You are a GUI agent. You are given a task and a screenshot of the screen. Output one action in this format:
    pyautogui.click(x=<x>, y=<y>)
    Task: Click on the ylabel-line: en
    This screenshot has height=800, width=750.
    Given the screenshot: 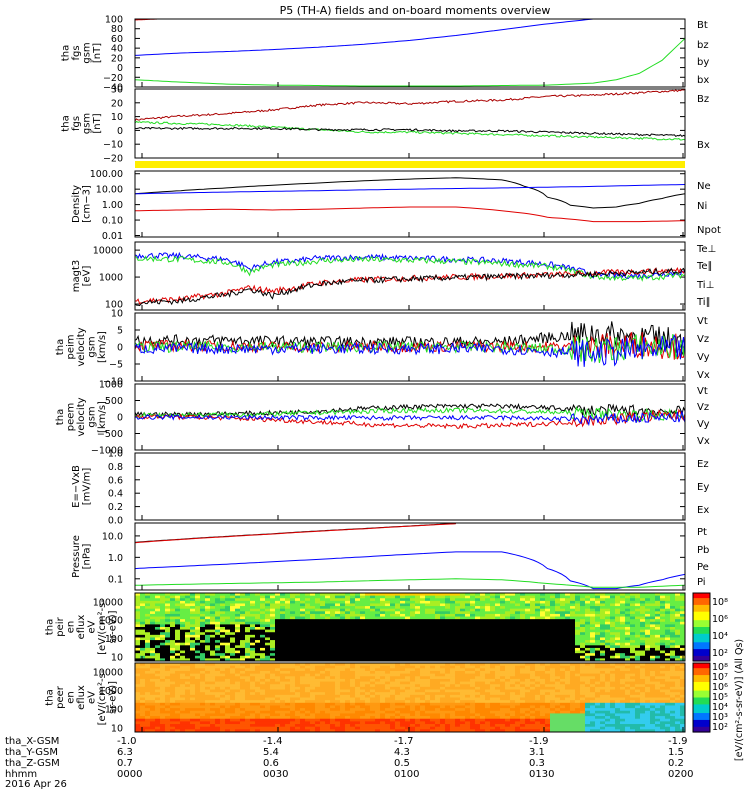 What is the action you would take?
    pyautogui.click(x=71, y=697)
    